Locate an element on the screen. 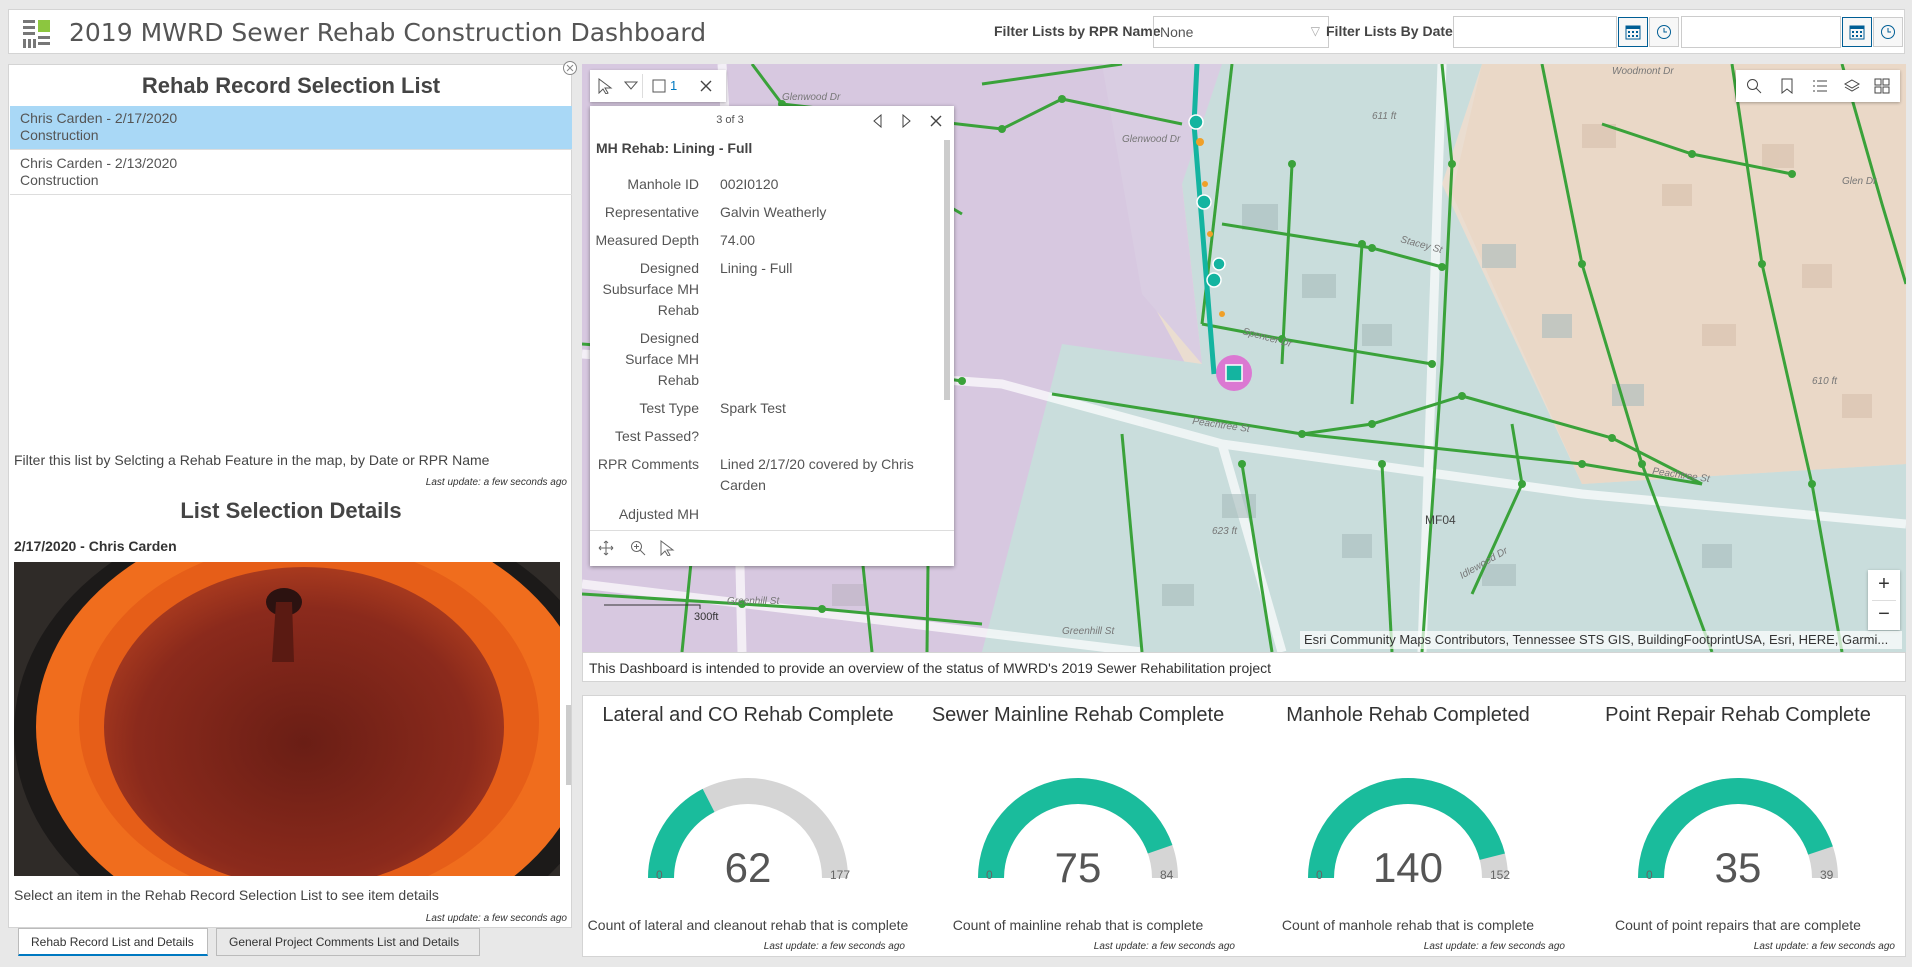  field-label: RPR Comments is located at coordinates (648, 464).